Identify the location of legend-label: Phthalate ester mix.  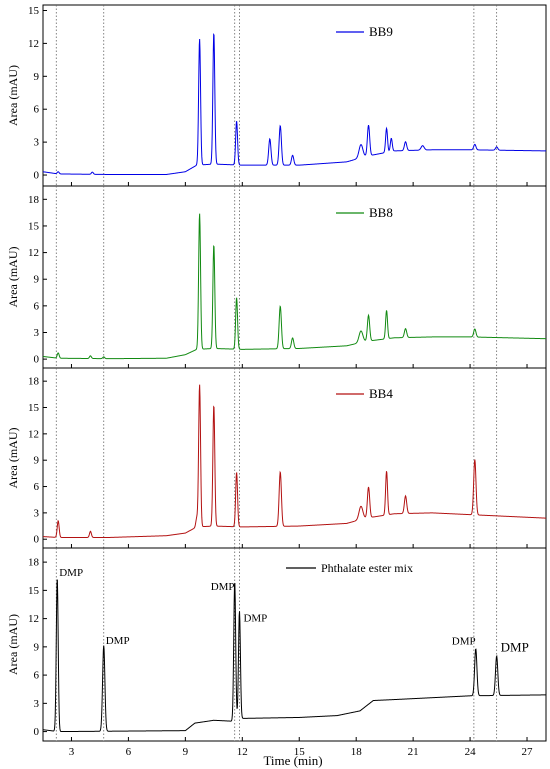
(367, 568).